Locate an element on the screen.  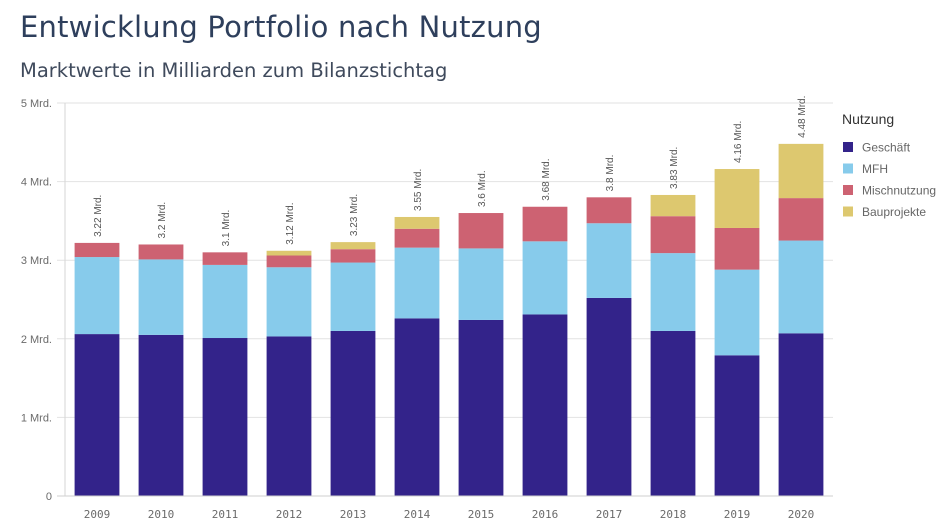
legend-label: Geschäft is located at coordinates (886, 148).